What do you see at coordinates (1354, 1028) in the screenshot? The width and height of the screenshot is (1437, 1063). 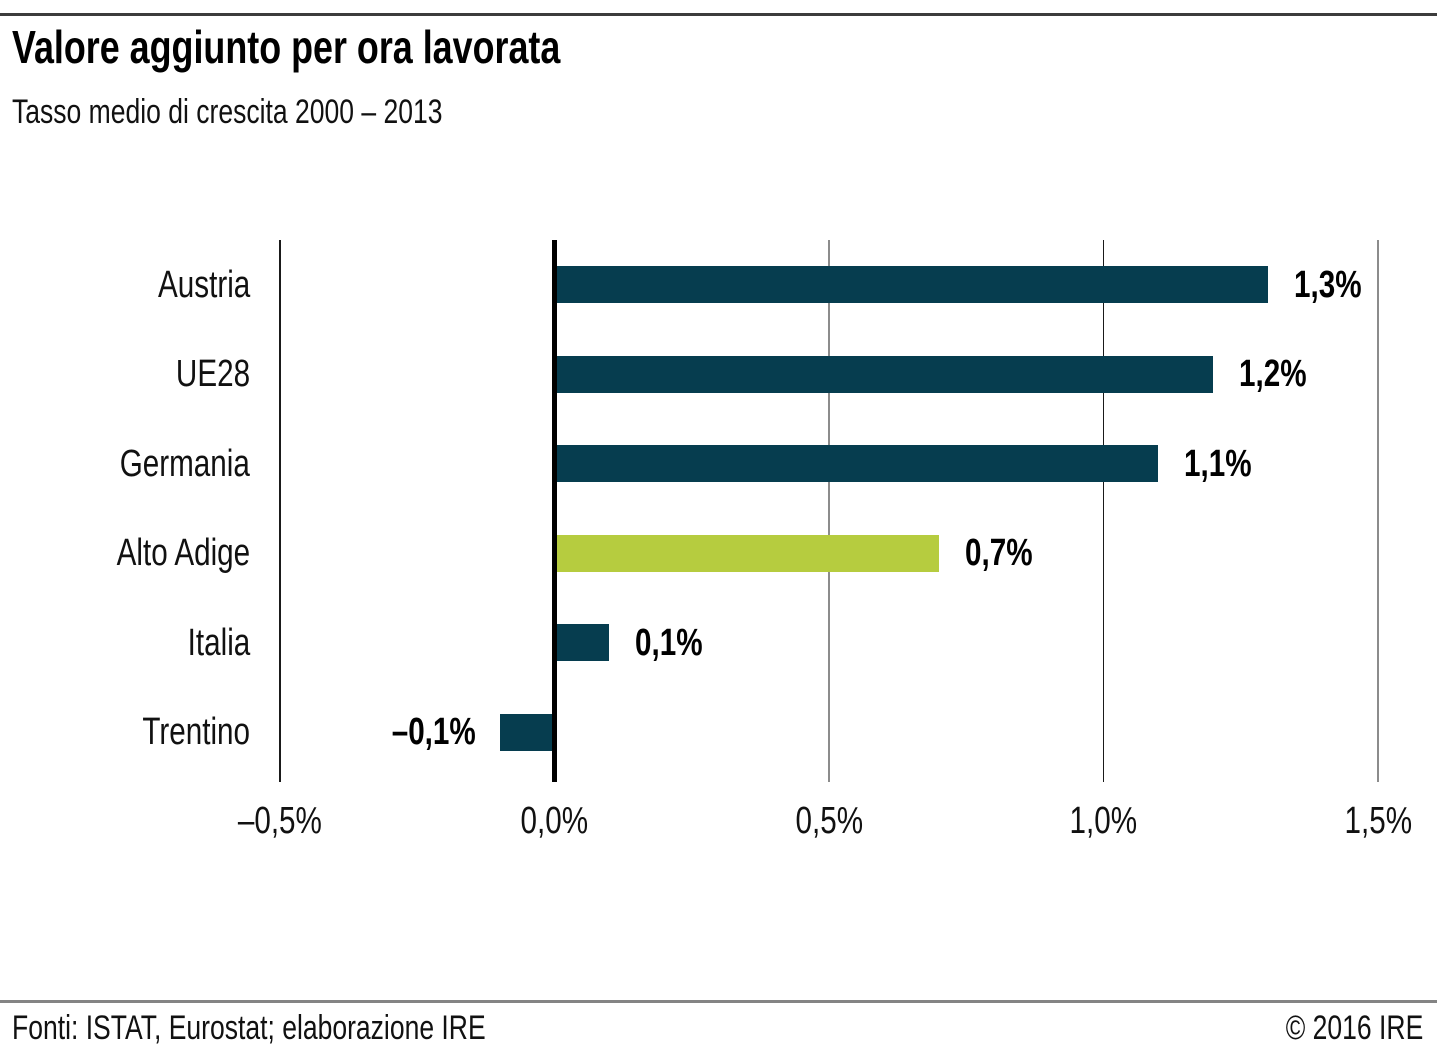 I see `footer-copyright: © 2016 IRE` at bounding box center [1354, 1028].